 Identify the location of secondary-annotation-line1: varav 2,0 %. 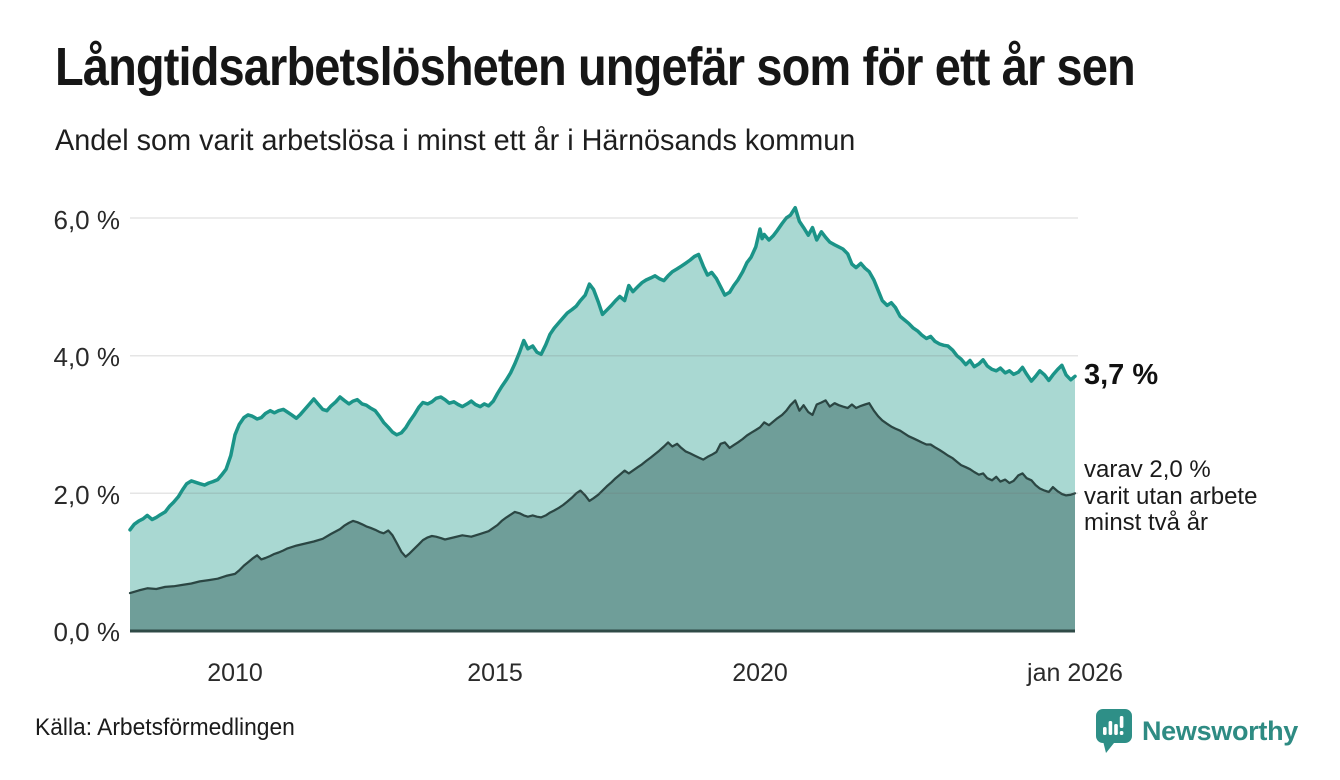
(1147, 469).